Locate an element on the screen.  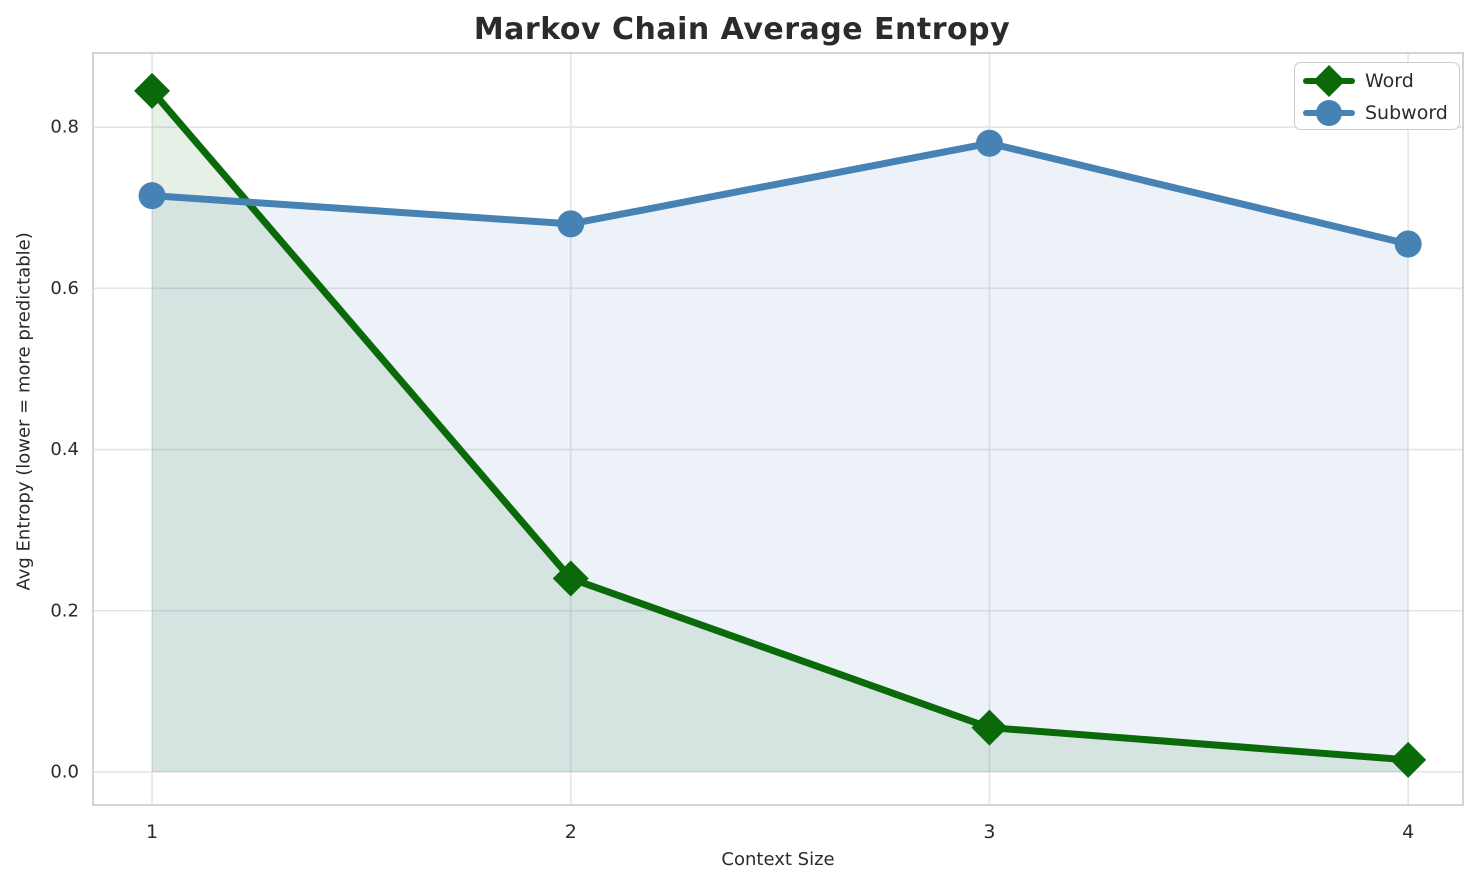
x-tick-label: 1 is located at coordinates (152, 832).